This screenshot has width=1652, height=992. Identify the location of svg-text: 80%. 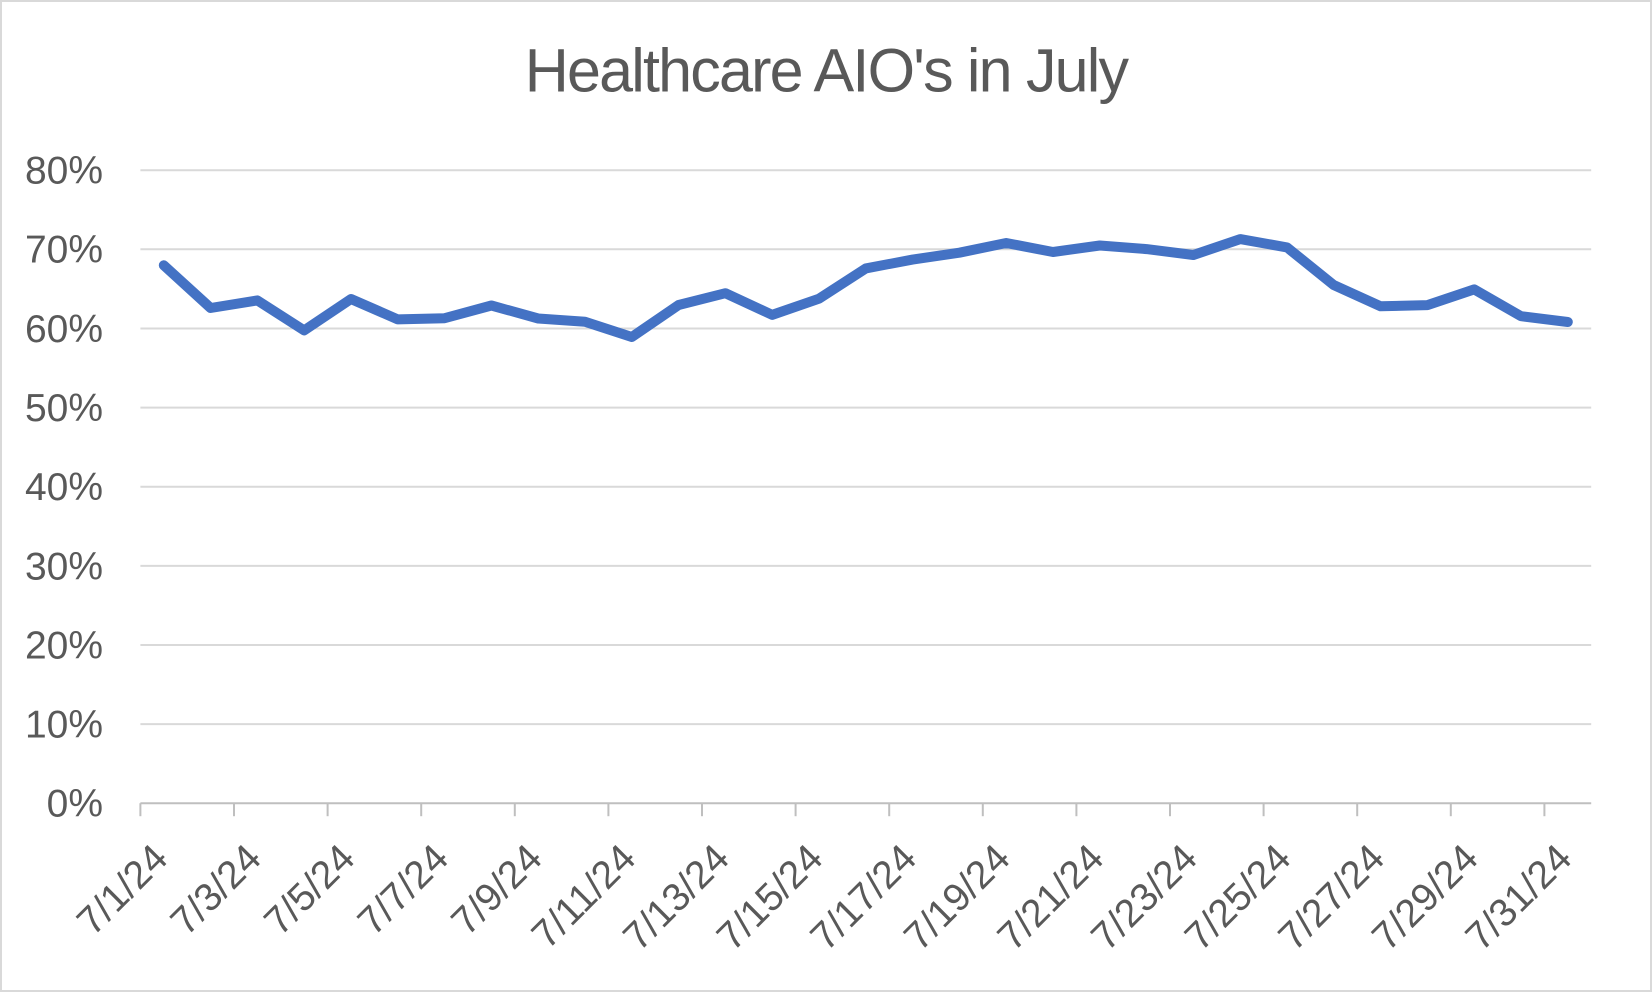
(64, 171).